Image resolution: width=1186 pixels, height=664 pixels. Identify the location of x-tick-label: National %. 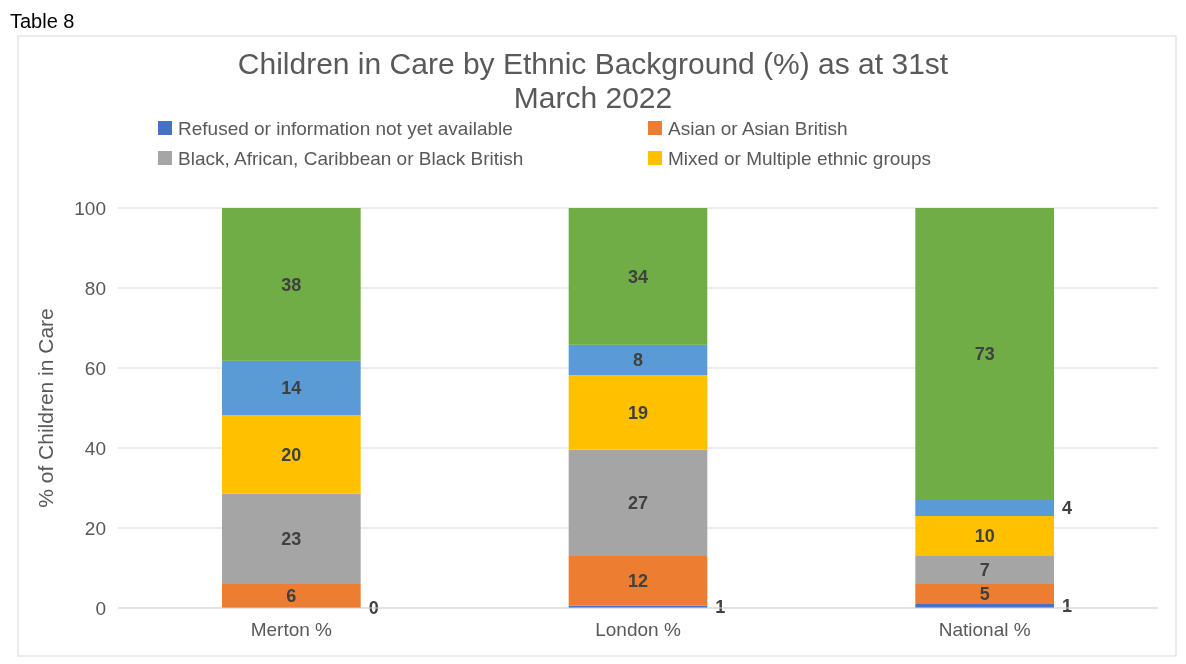
(984, 629).